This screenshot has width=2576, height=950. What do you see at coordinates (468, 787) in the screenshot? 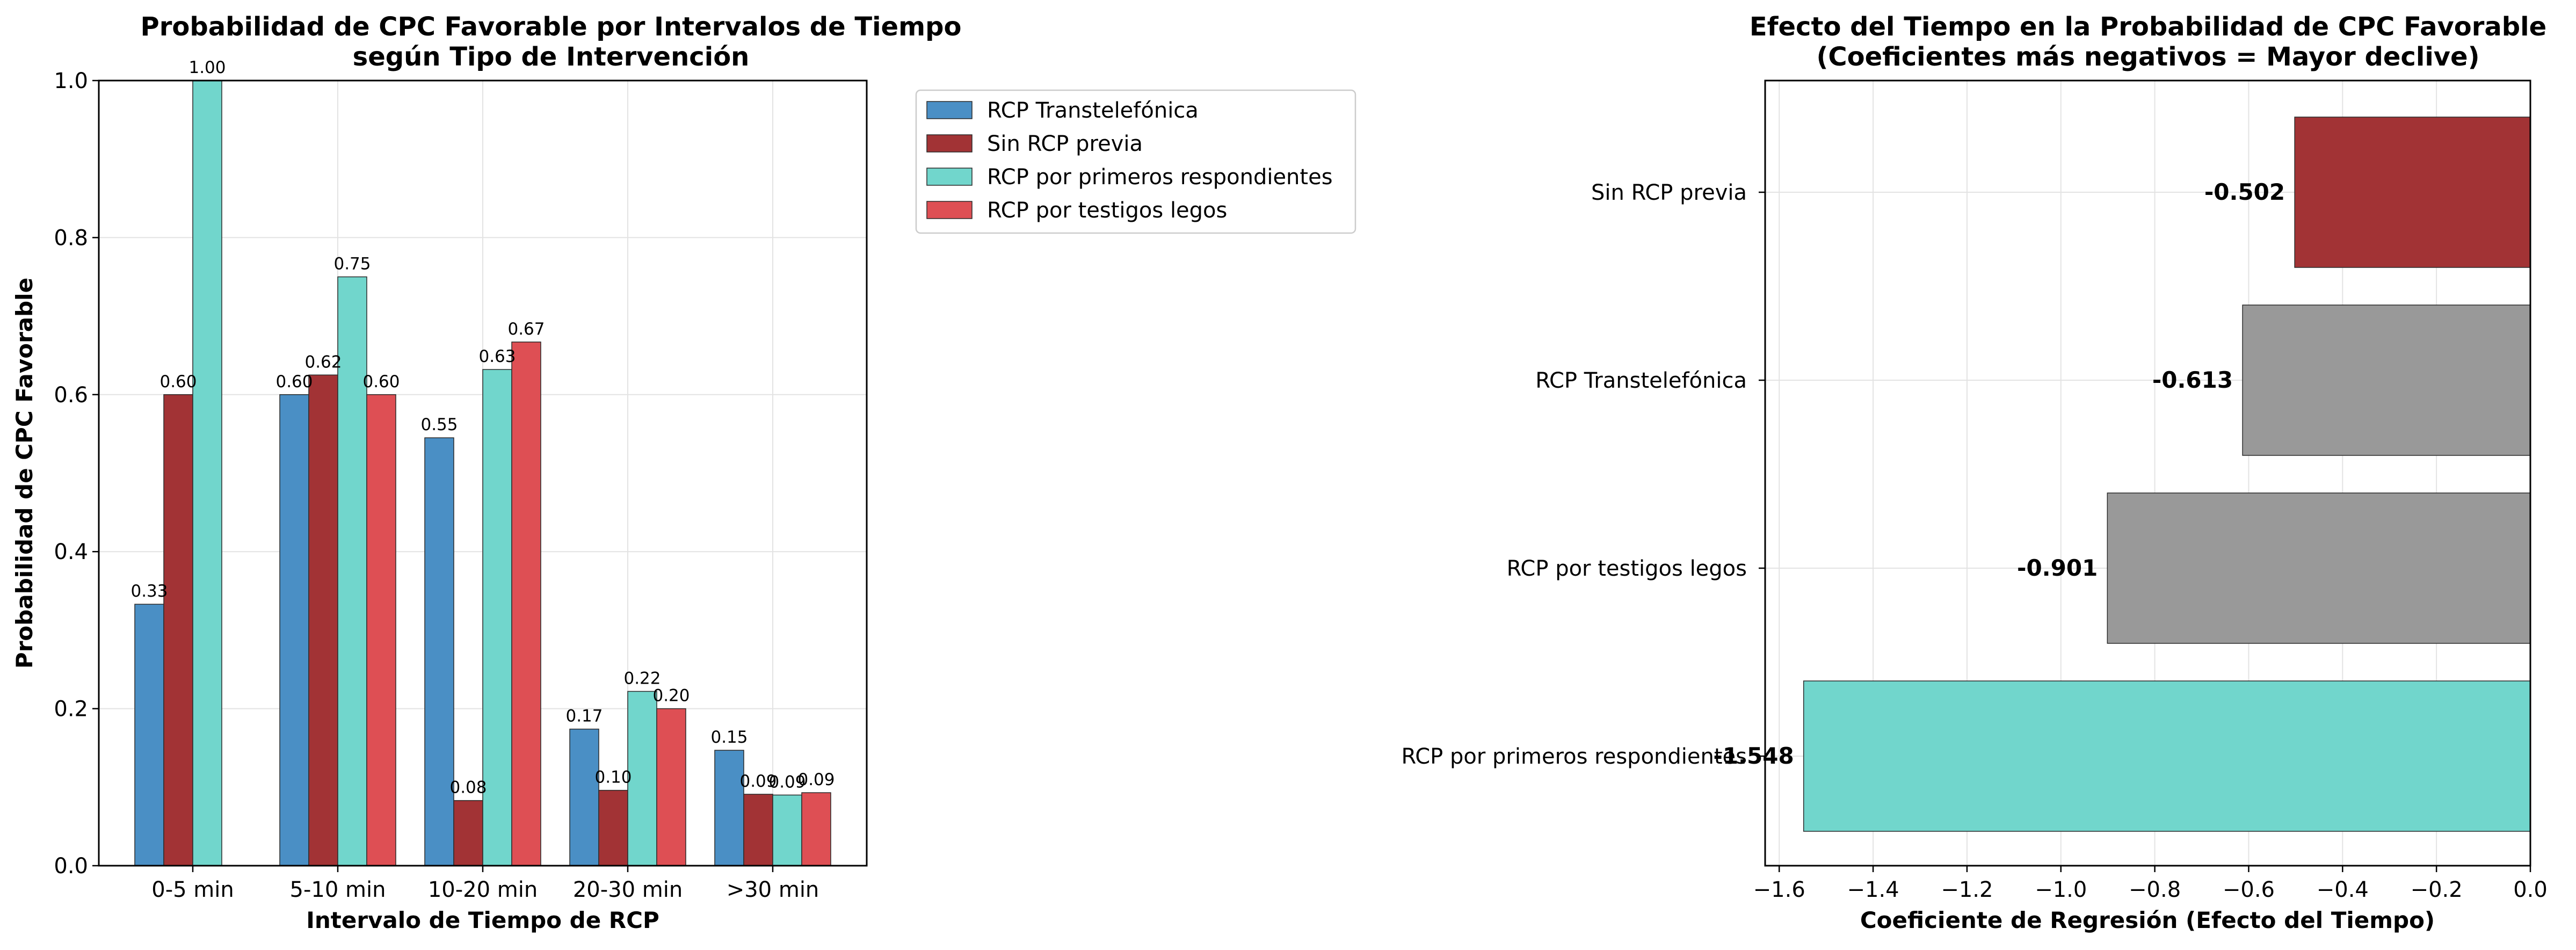
I see `bar-value-label: 0.08` at bounding box center [468, 787].